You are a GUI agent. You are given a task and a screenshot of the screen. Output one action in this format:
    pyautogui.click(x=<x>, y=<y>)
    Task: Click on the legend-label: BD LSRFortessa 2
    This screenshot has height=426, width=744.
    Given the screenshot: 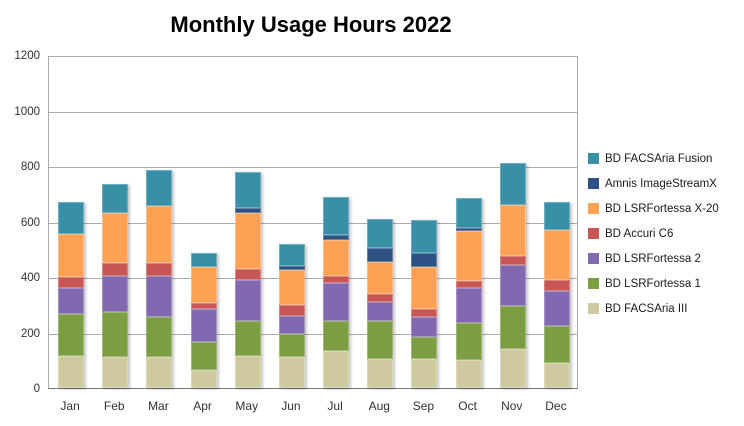 What is the action you would take?
    pyautogui.click(x=653, y=258)
    